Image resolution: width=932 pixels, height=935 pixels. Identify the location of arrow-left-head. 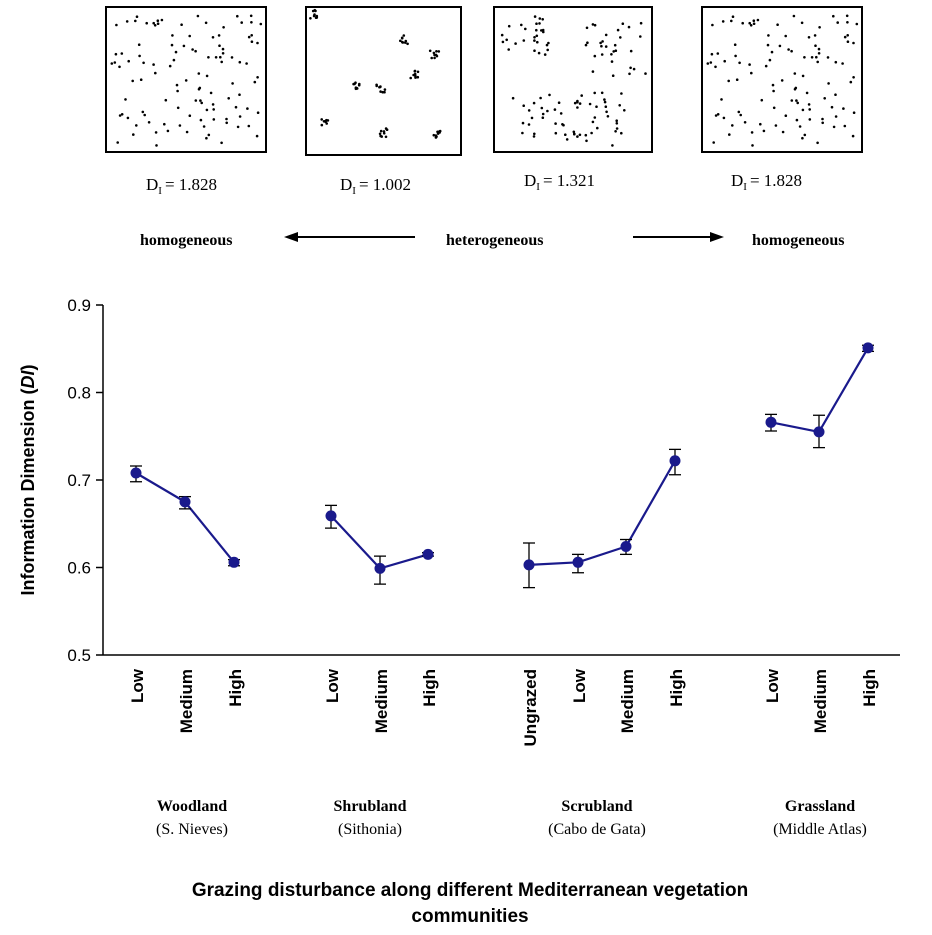
(291, 237).